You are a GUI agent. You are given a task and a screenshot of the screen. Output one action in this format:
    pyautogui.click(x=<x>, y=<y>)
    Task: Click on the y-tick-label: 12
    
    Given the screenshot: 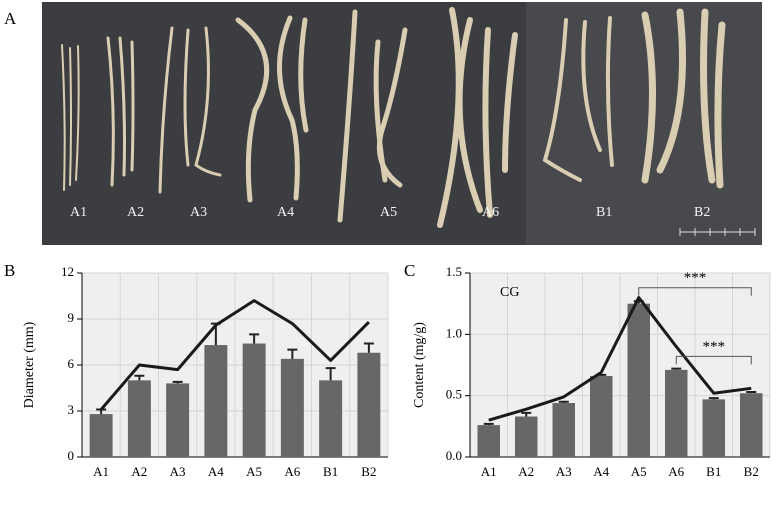 What is the action you would take?
    pyautogui.click(x=67, y=271)
    